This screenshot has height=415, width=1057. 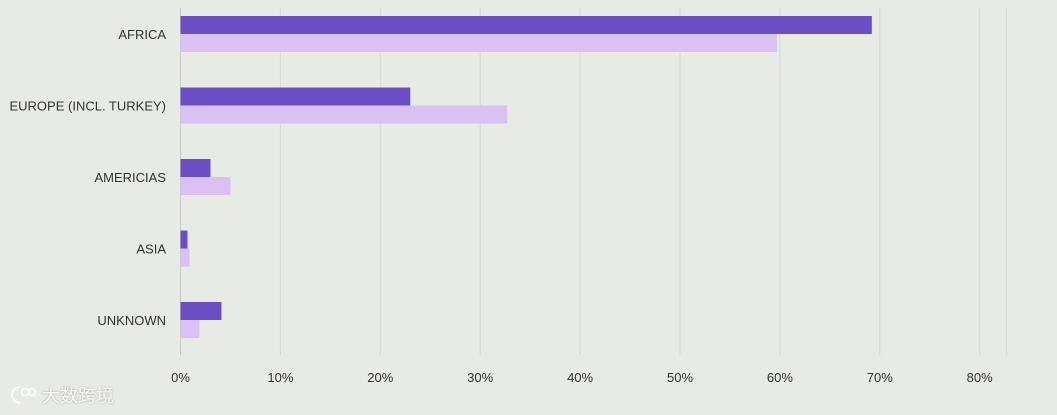 What do you see at coordinates (151, 249) in the screenshot?
I see `category-label: ASIA` at bounding box center [151, 249].